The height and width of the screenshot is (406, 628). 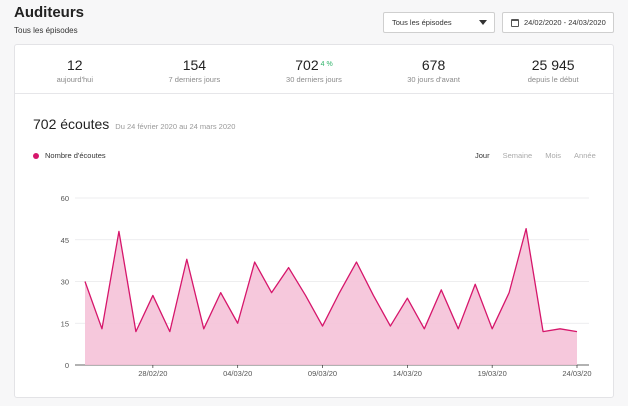 I want to click on x-tick-label: 14/03/20, so click(x=407, y=373).